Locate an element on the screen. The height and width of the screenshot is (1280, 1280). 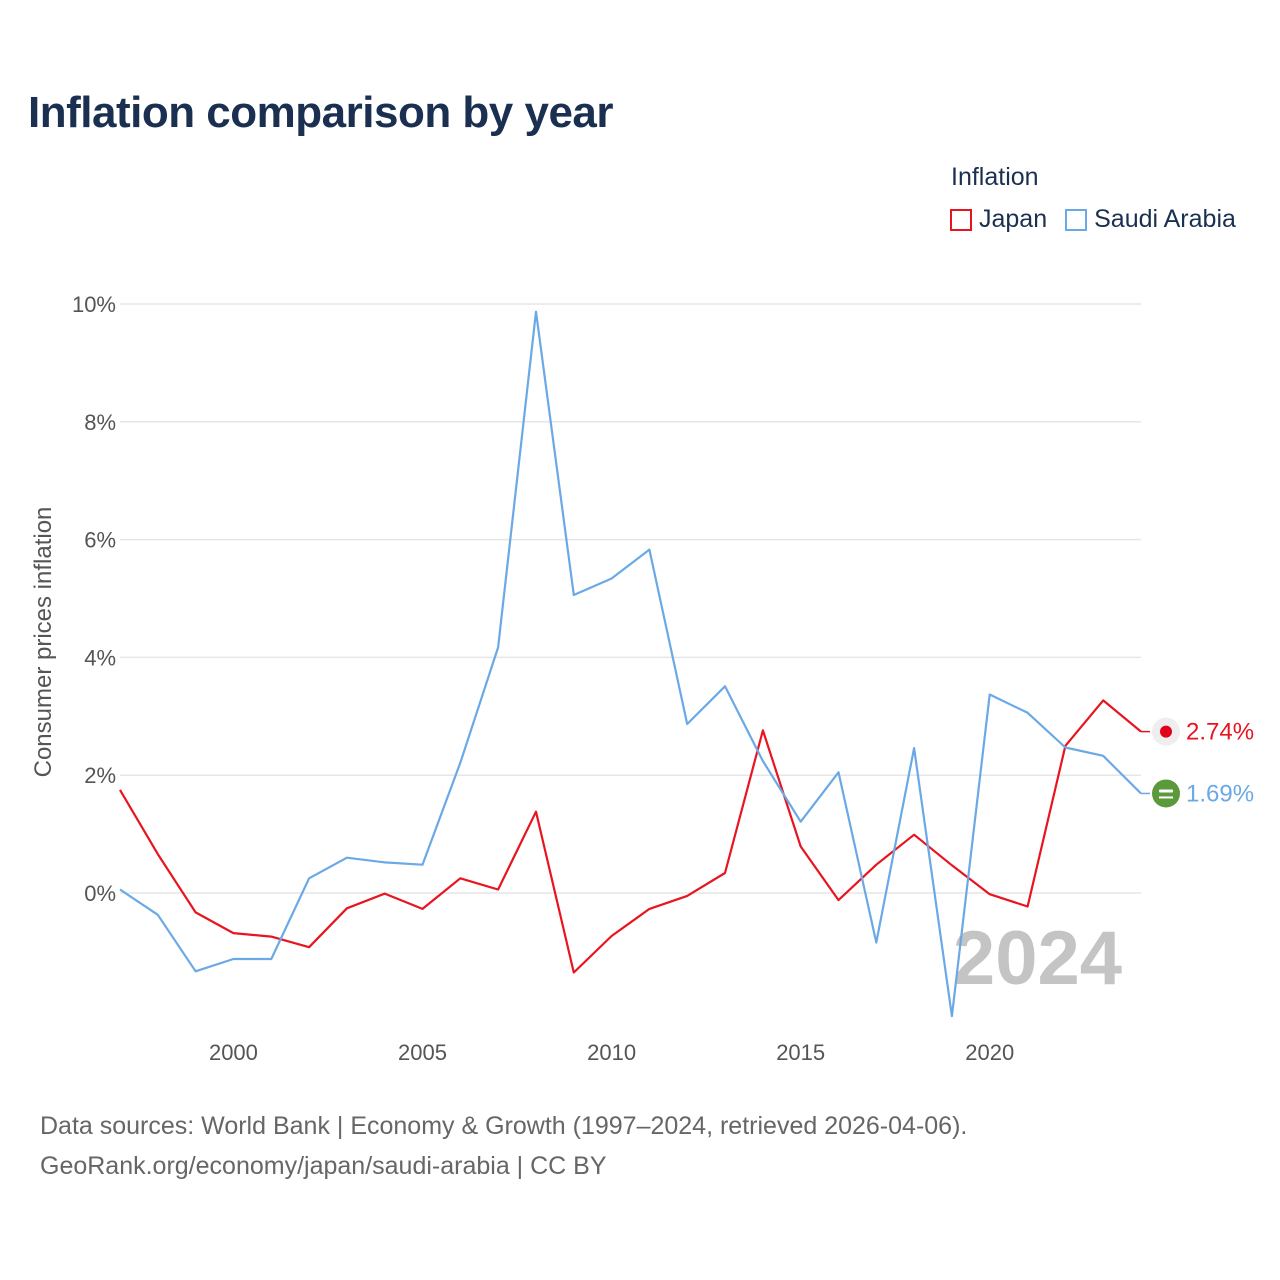
legend-item-japan: Japan is located at coordinates (998, 219).